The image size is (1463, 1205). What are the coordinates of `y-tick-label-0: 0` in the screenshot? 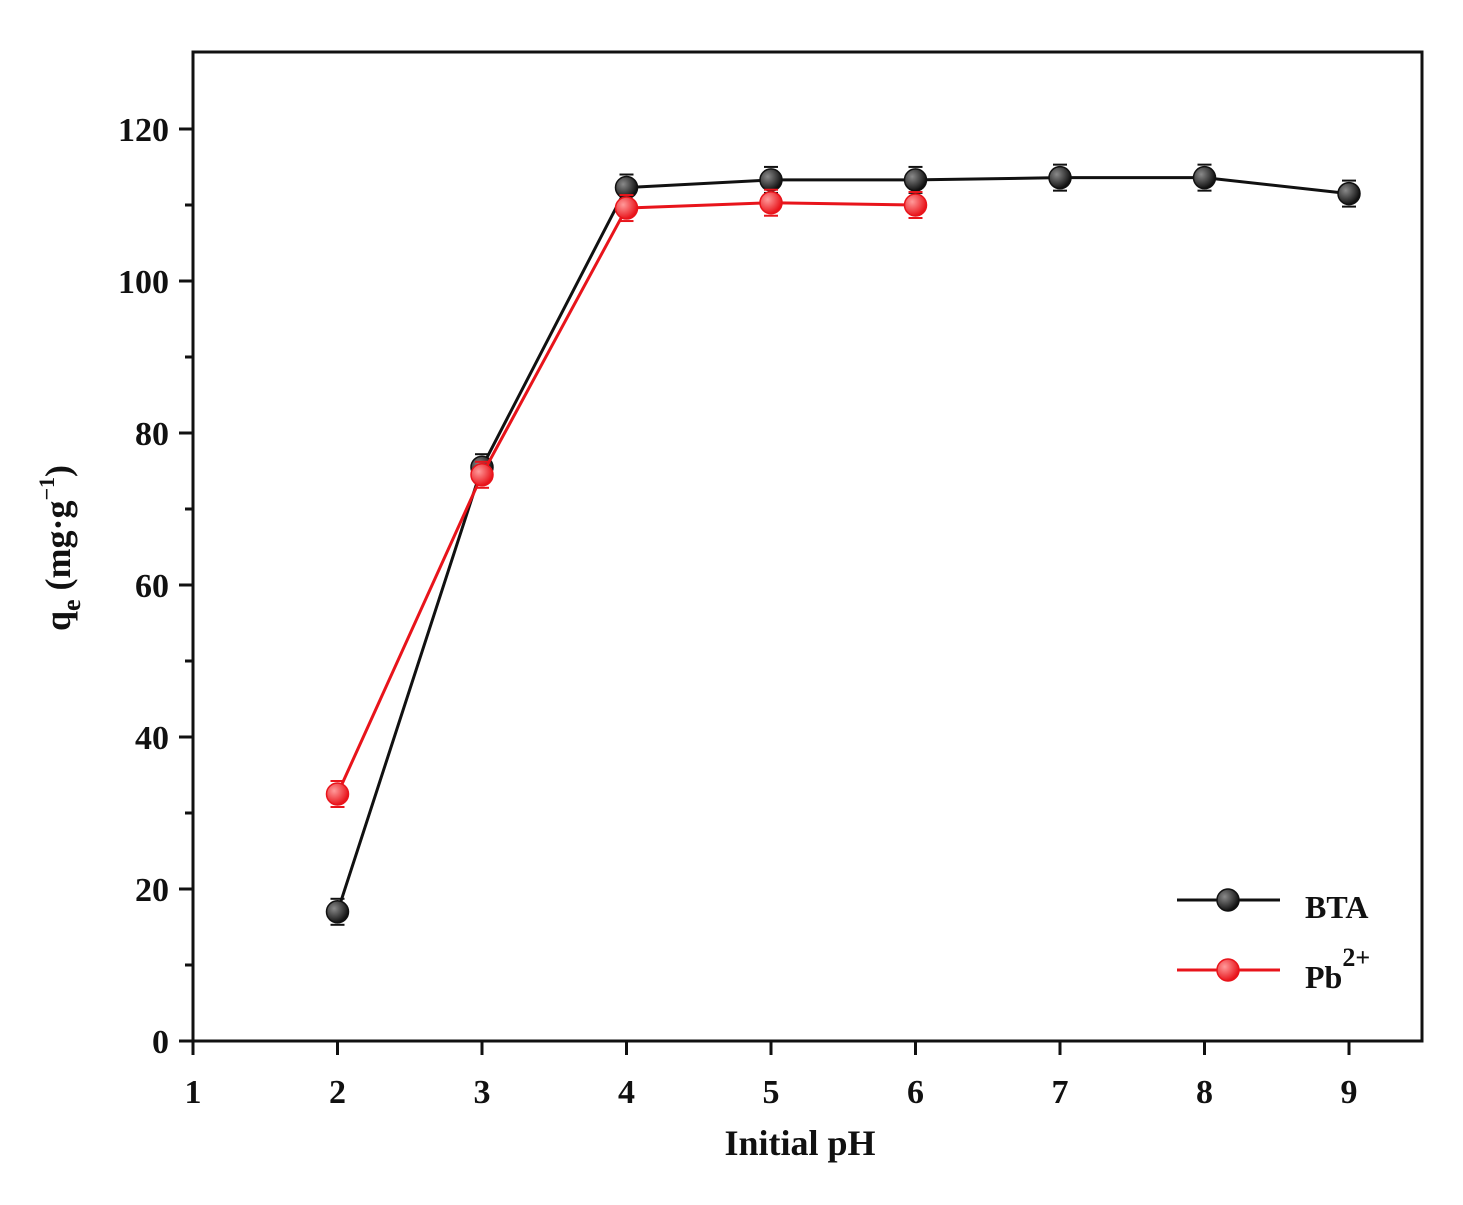 It's located at (160, 1042).